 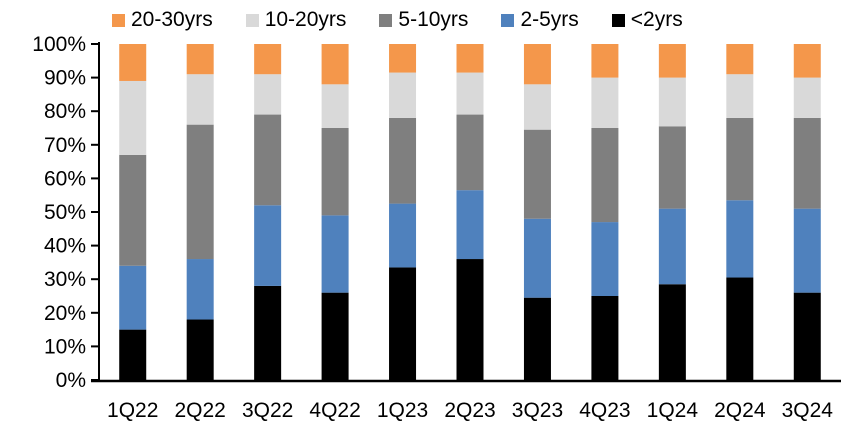 I want to click on bar-segment-1Q22-20-30yrs, so click(x=133, y=62).